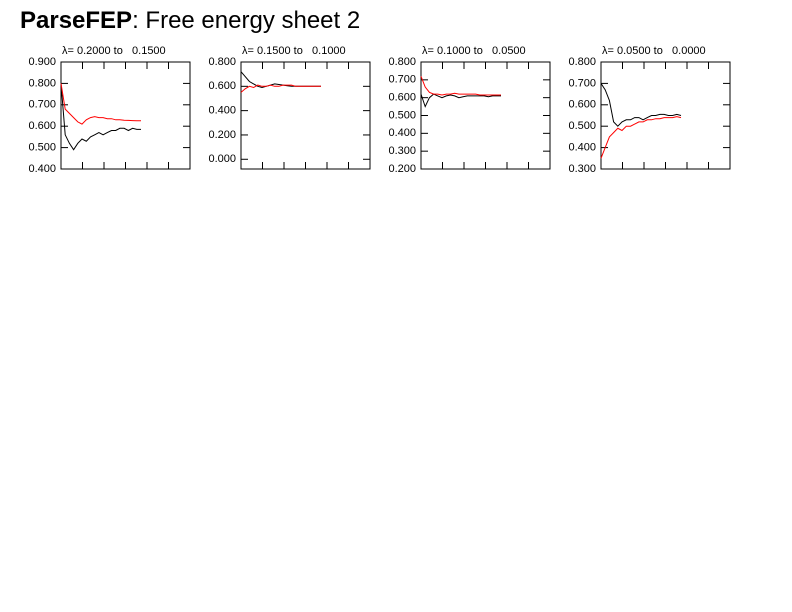 Image resolution: width=792 pixels, height=612 pixels. What do you see at coordinates (654, 51) in the screenshot?
I see `chart-title: λ= 0.0500 to 0.0000` at bounding box center [654, 51].